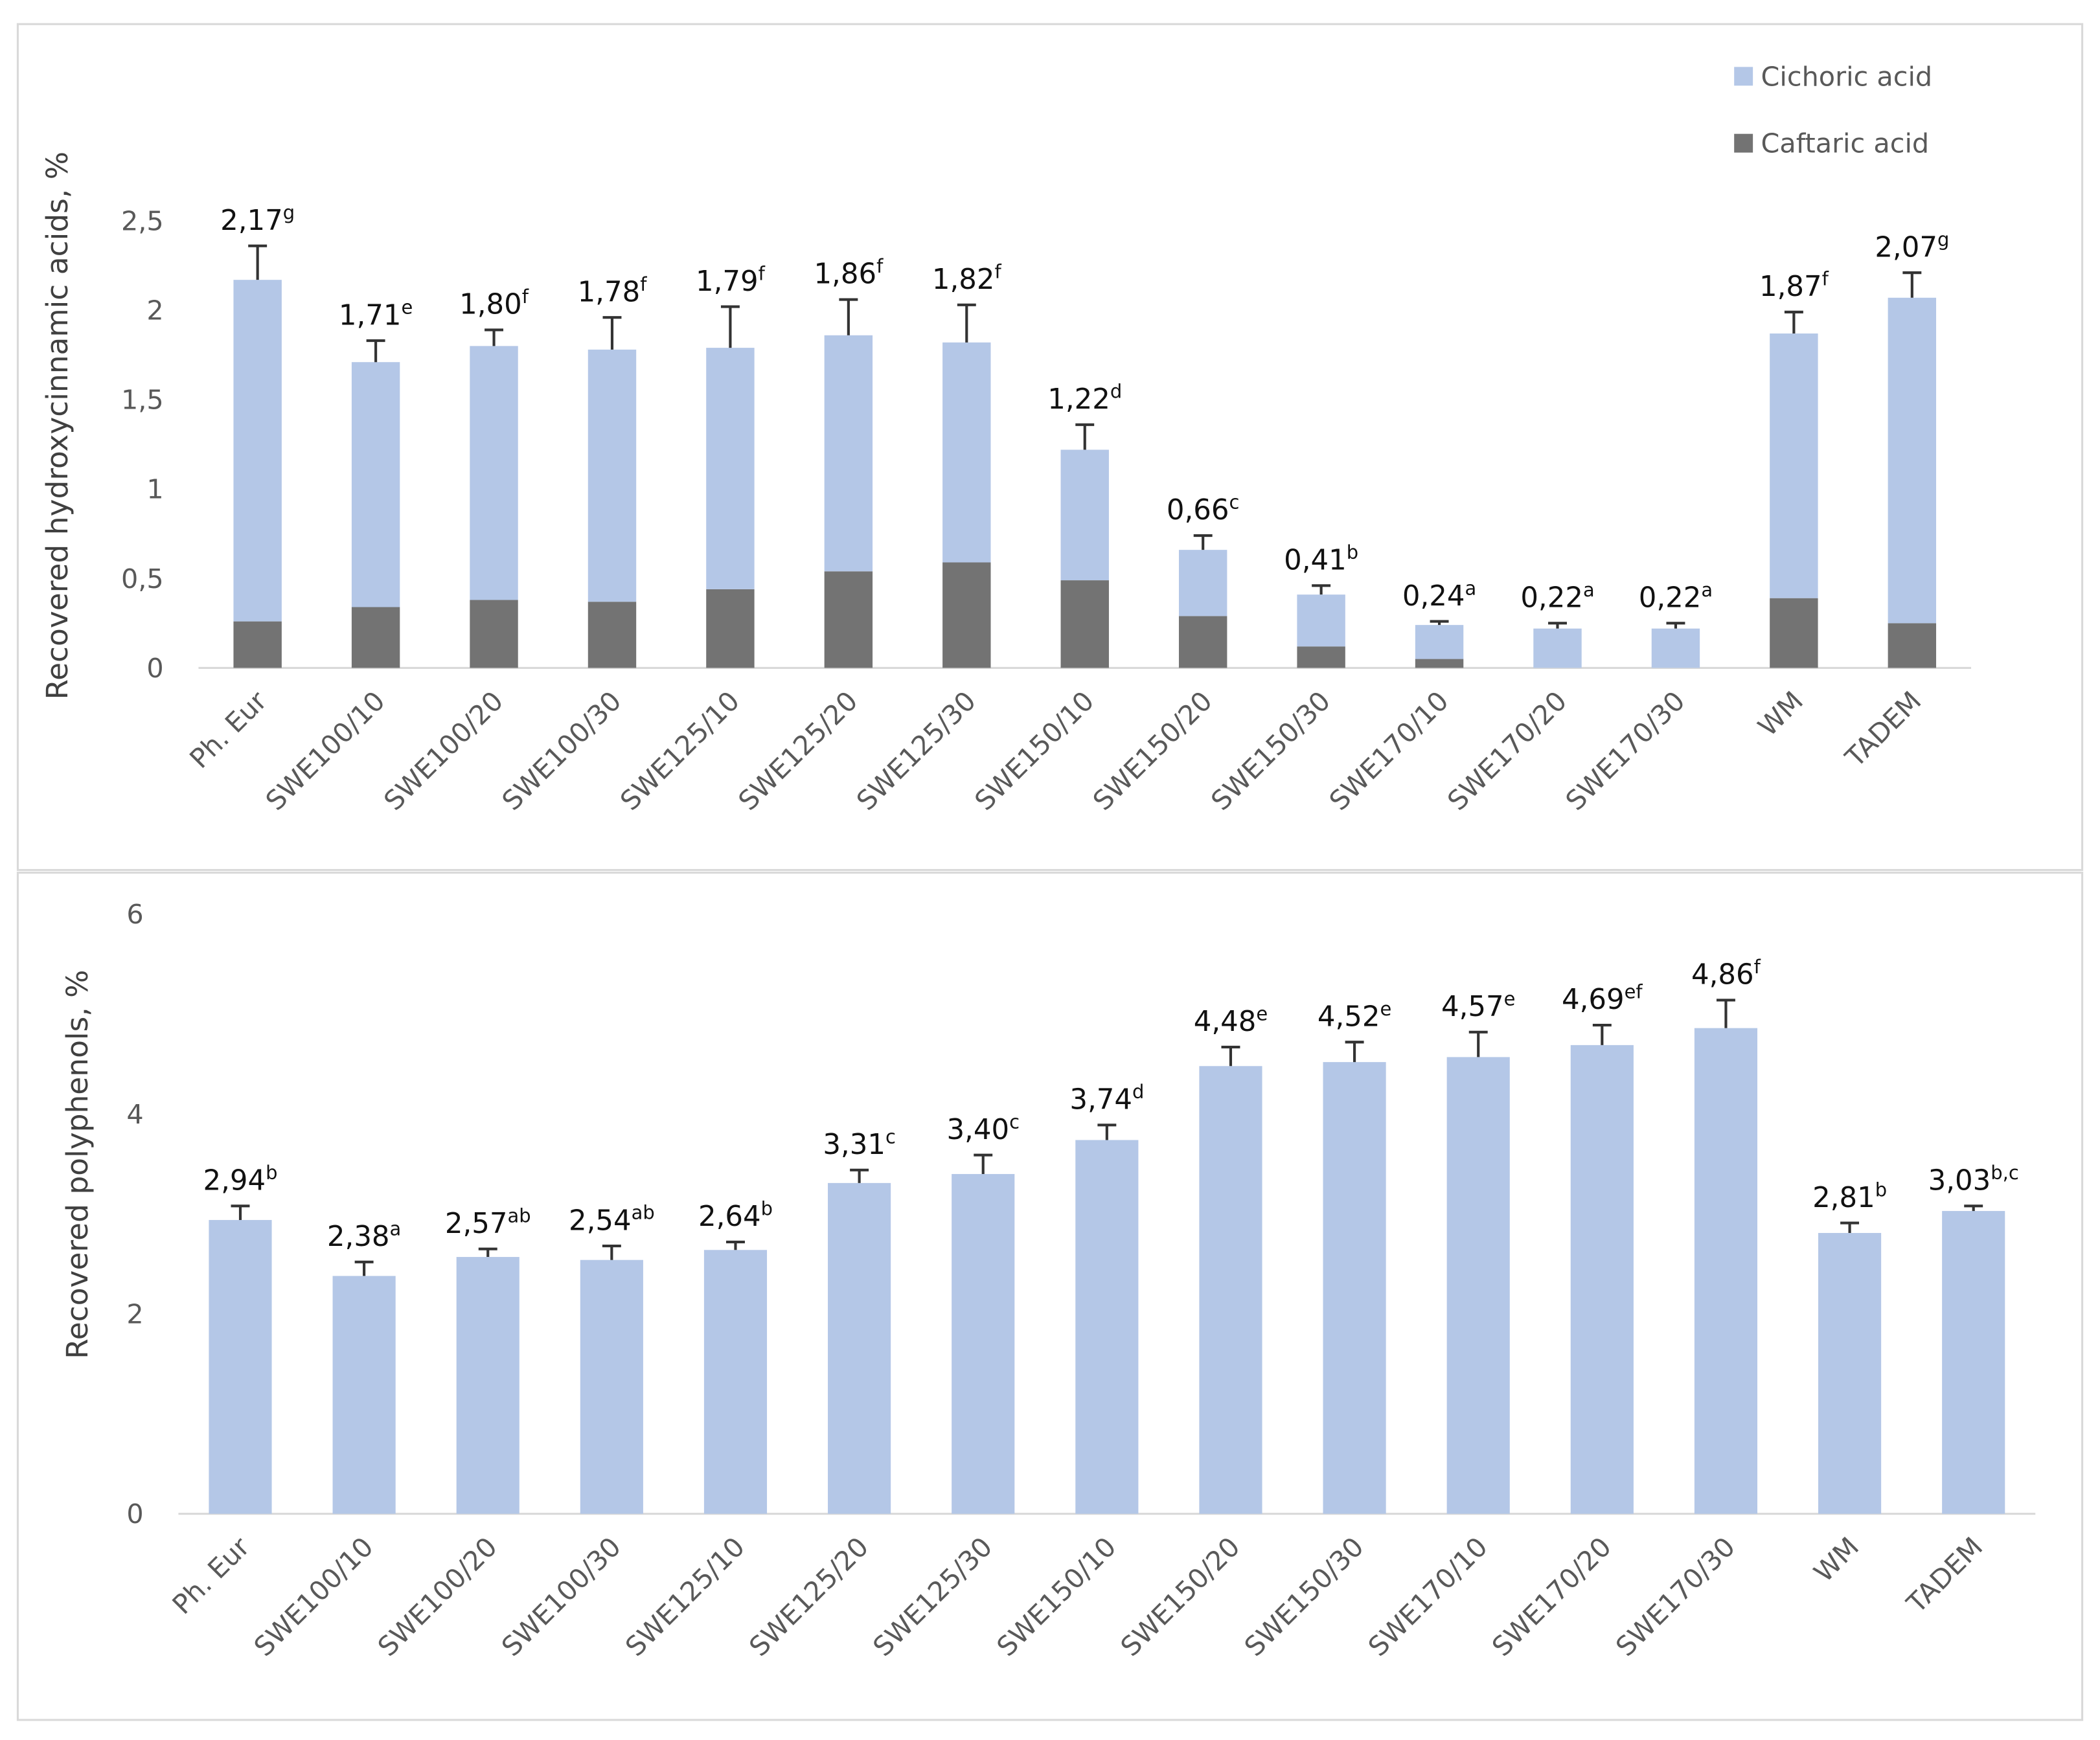 Image resolution: width=2100 pixels, height=1740 pixels. What do you see at coordinates (1078, 399) in the screenshot?
I see `data-label-value: 1,22` at bounding box center [1078, 399].